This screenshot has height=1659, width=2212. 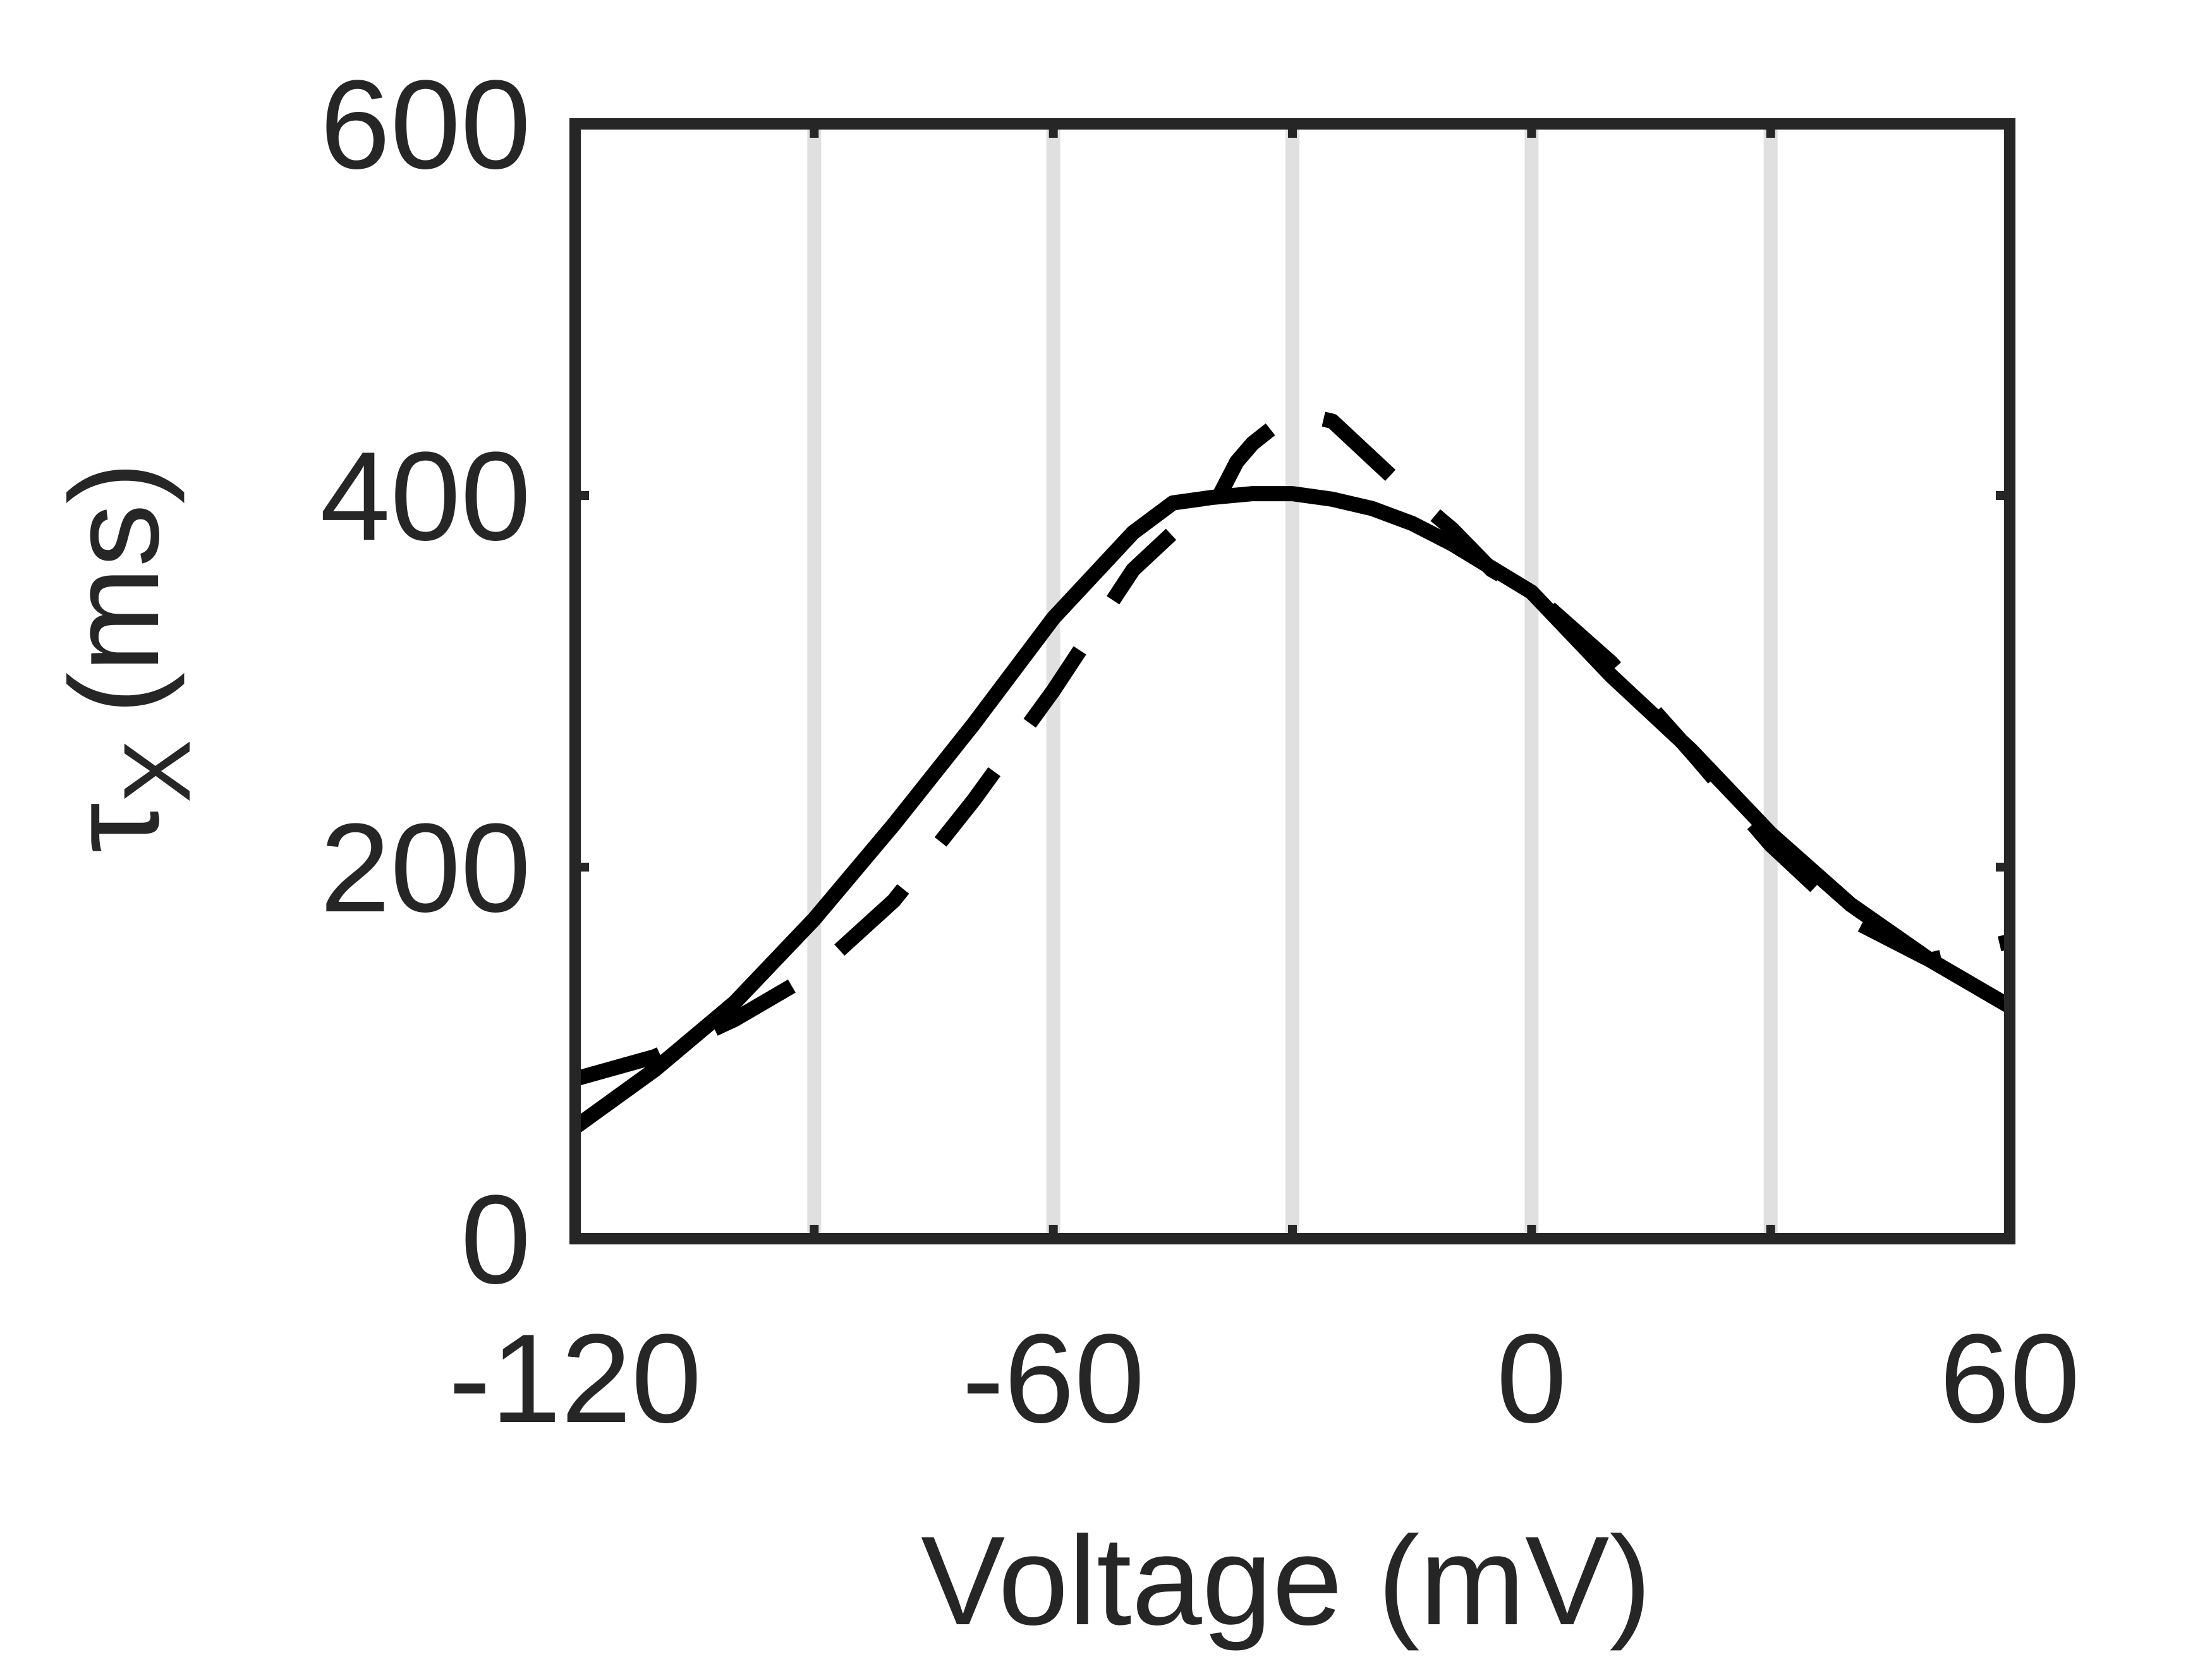 I want to click on y-axis-unit: (ms), so click(x=114, y=588).